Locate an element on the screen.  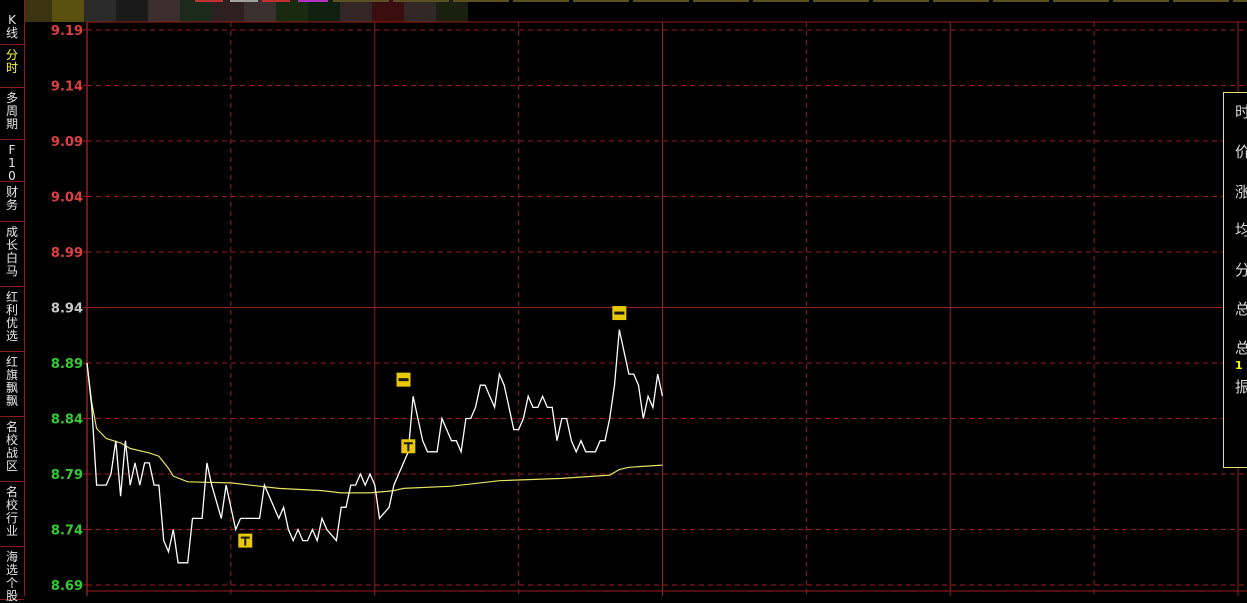
popup-row: 振 is located at coordinates (1241, 387).